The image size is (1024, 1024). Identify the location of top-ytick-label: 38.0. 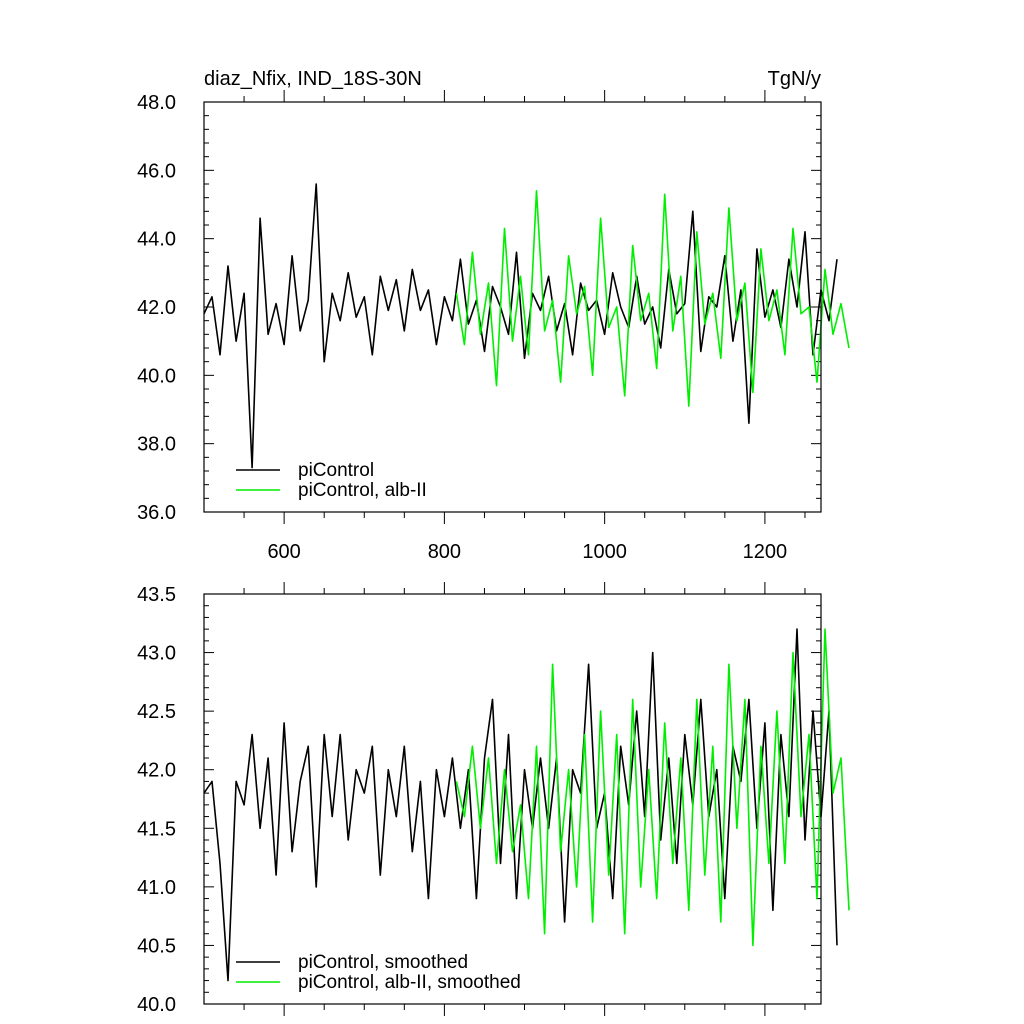
(156, 445).